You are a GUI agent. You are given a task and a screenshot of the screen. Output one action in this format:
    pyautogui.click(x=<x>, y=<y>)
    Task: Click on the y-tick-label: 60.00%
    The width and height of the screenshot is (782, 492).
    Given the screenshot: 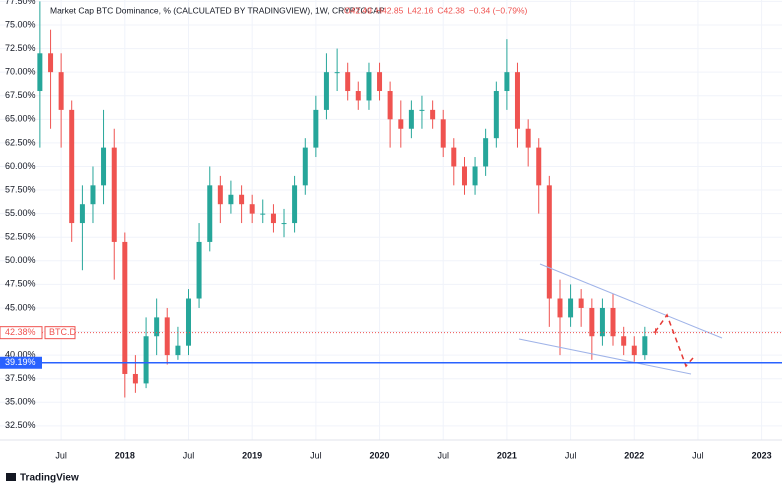 What is the action you would take?
    pyautogui.click(x=20, y=166)
    